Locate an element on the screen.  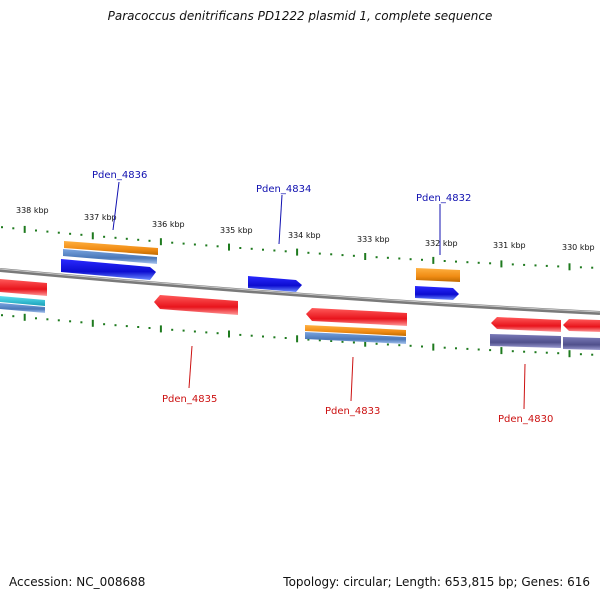
tick-label-338: 338 kbp is located at coordinates (32, 210).